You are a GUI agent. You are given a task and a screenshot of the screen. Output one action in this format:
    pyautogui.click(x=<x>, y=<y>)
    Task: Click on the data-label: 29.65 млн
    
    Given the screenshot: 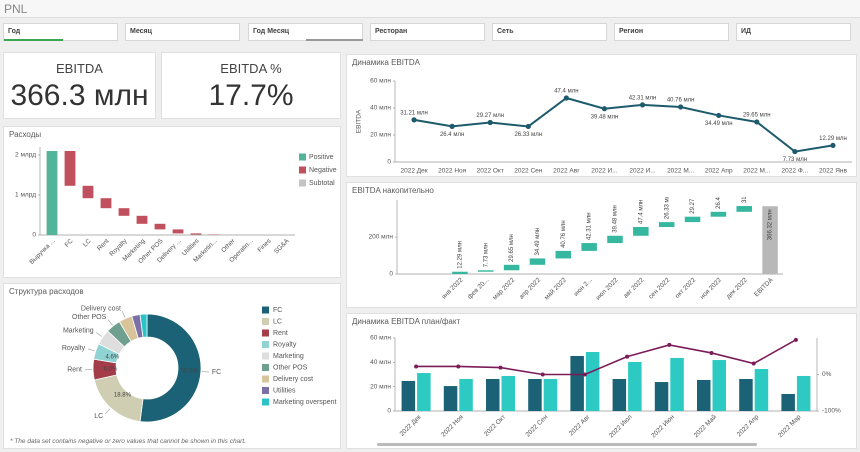 What is the action you would take?
    pyautogui.click(x=512, y=248)
    